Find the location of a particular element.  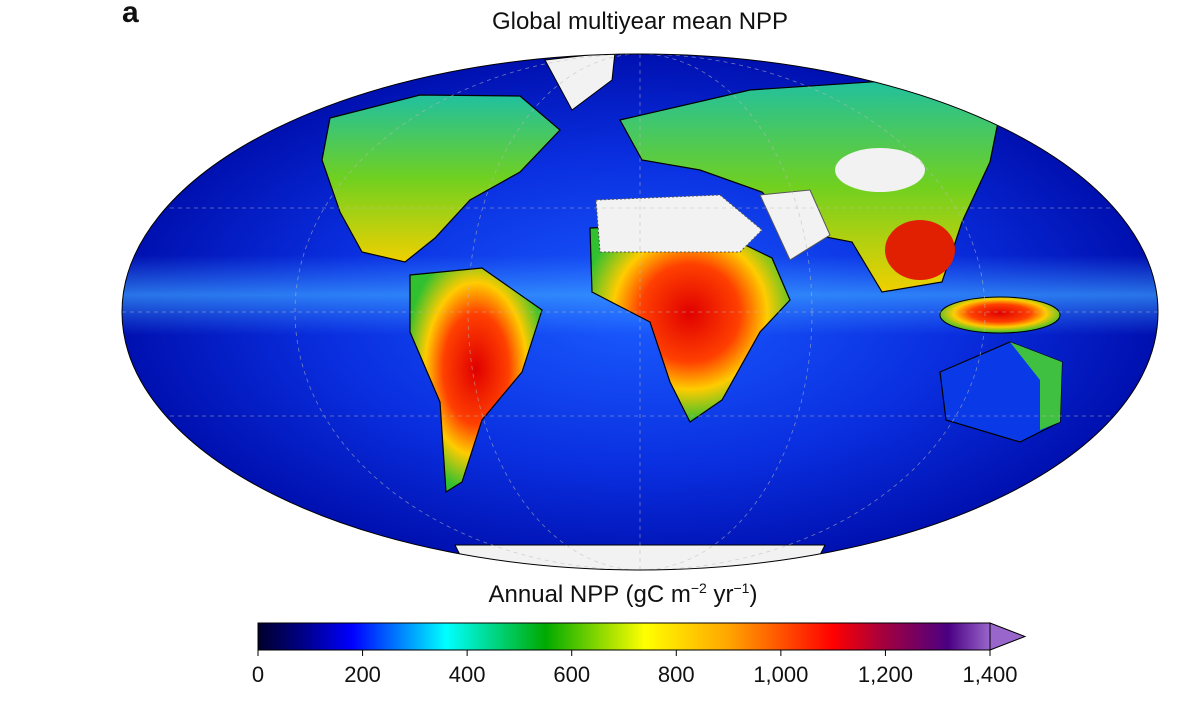

colorbar-extend-arrow is located at coordinates (1008, 636).